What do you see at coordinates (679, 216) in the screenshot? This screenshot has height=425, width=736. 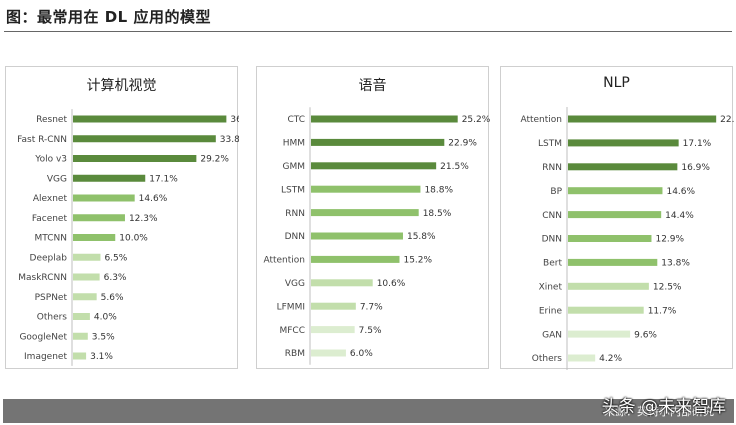 I see `value-label: 14.4%` at bounding box center [679, 216].